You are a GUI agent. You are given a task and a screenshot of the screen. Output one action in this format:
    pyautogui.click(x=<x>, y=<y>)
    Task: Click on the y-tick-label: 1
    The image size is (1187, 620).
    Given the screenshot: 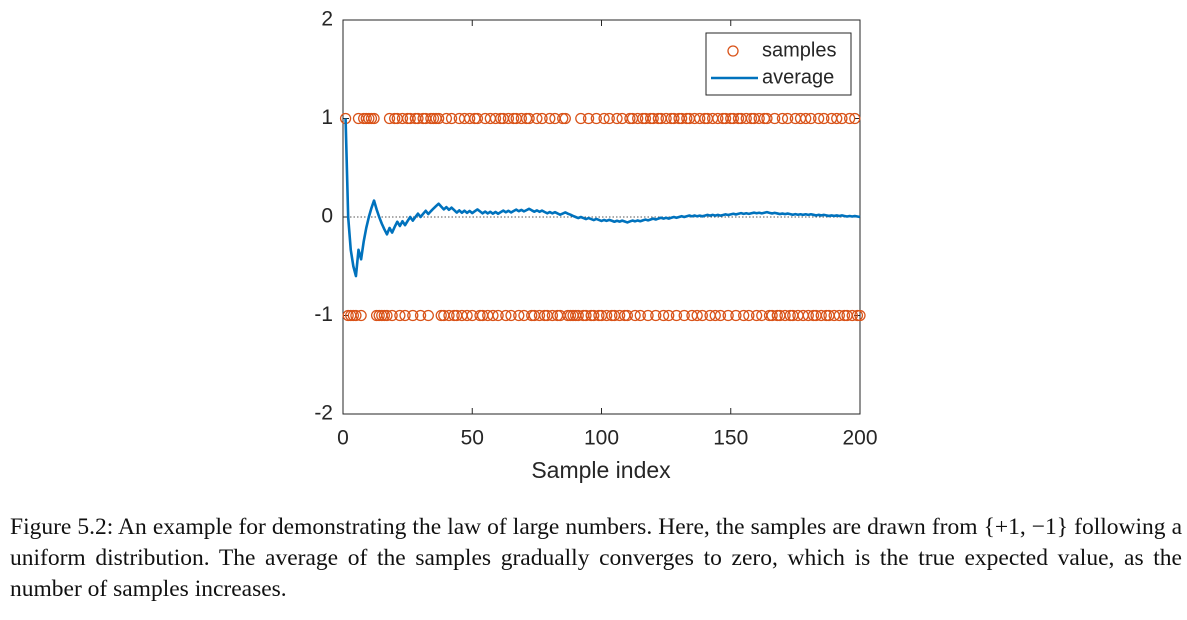 What is the action you would take?
    pyautogui.click(x=327, y=117)
    